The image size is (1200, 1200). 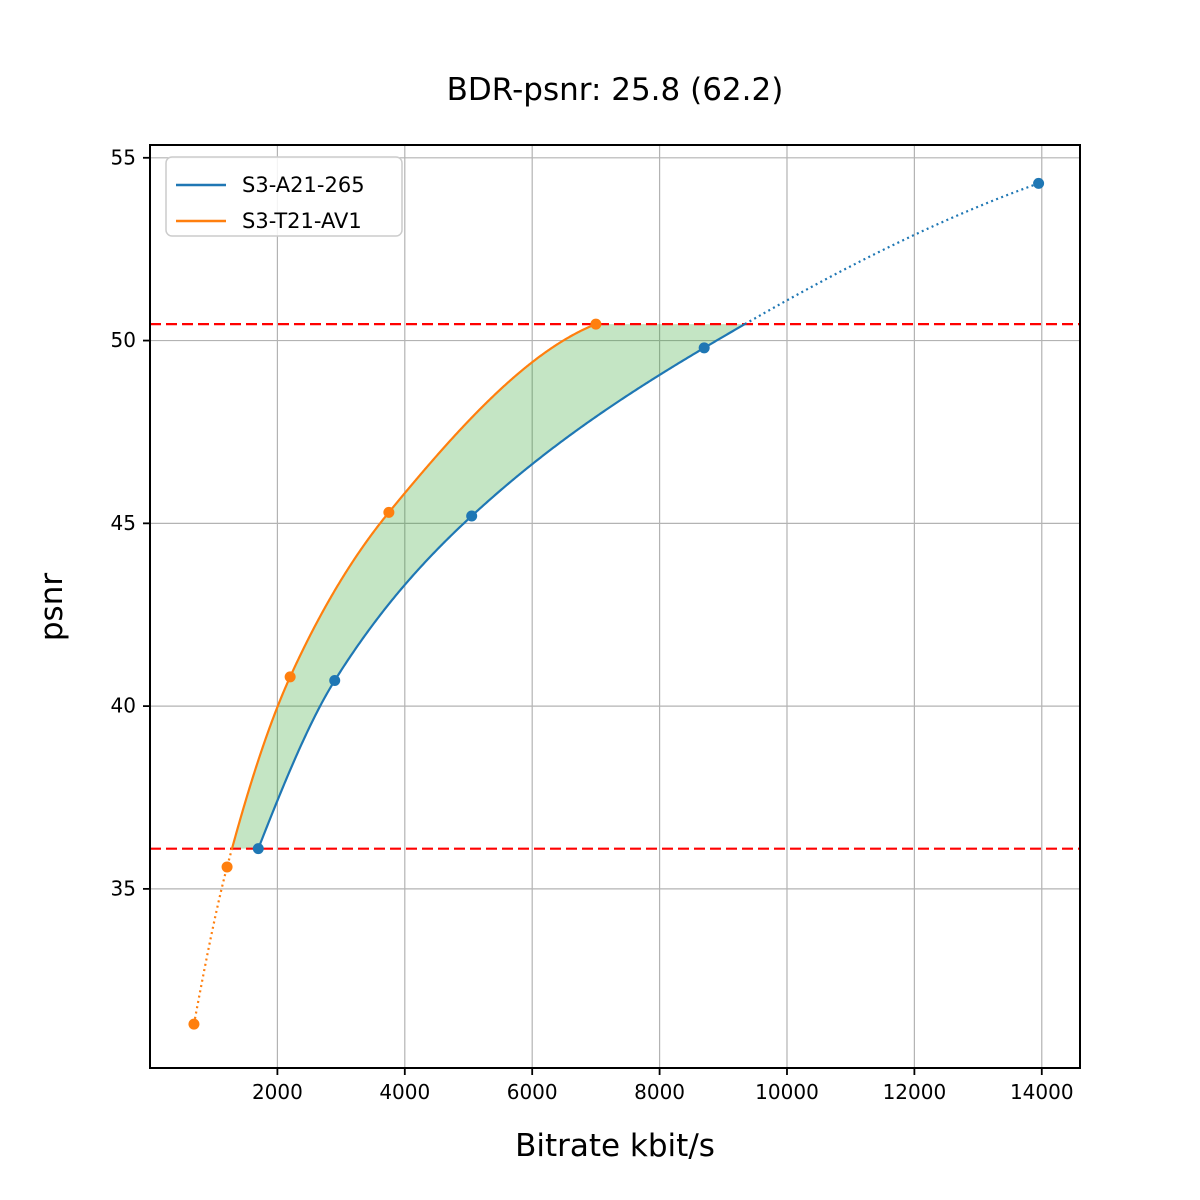 What do you see at coordinates (659, 1092) in the screenshot?
I see `x-tick-label: 8000` at bounding box center [659, 1092].